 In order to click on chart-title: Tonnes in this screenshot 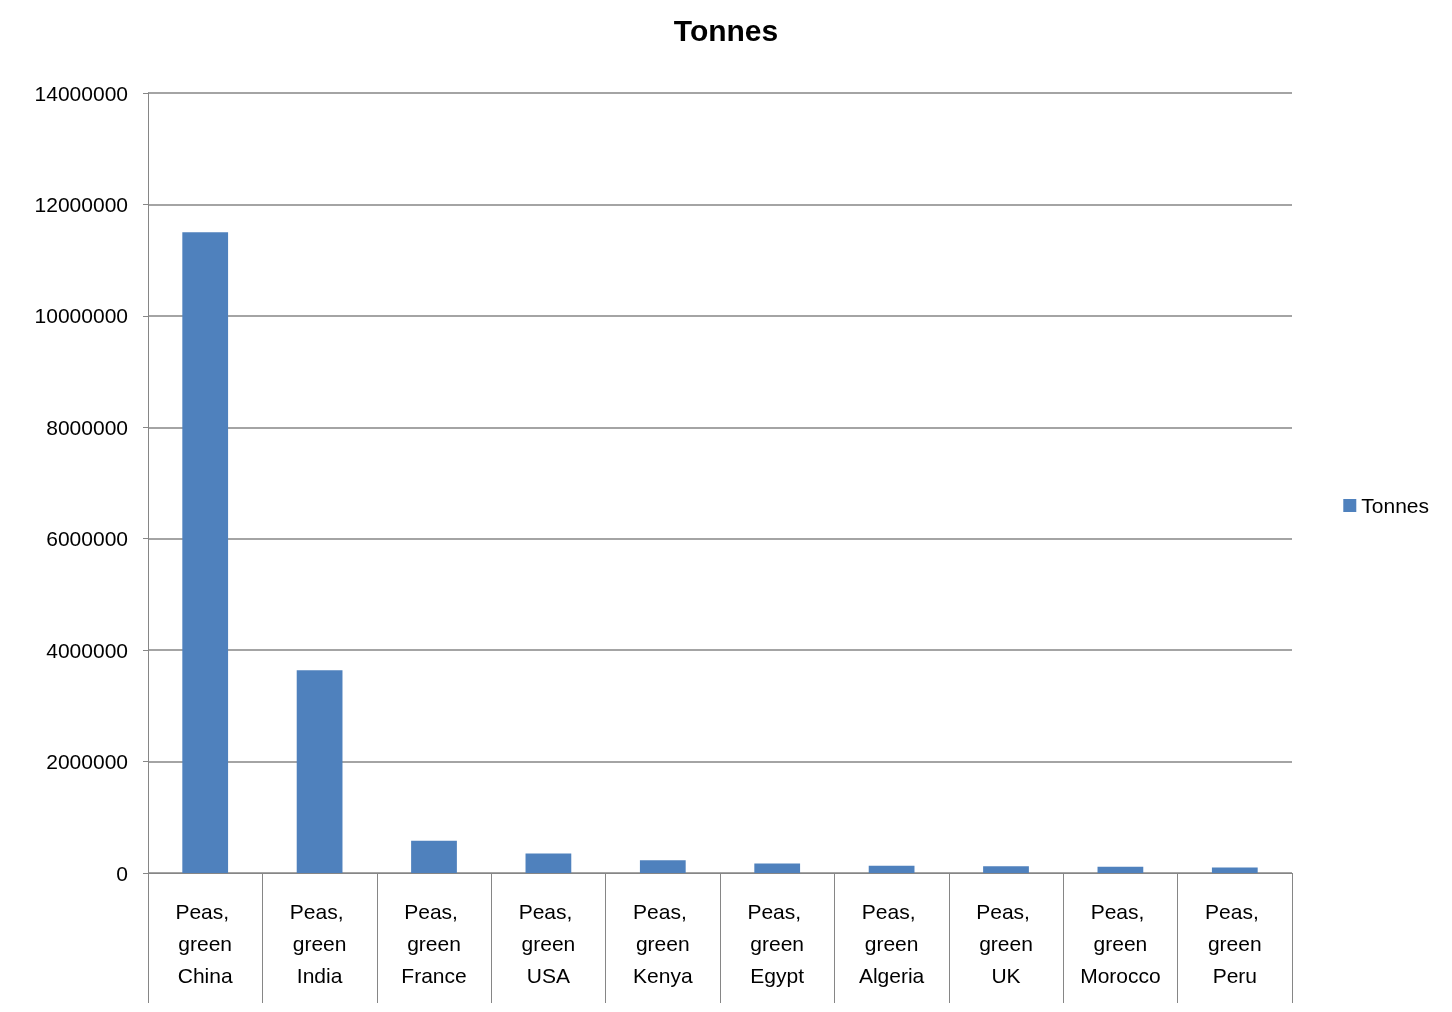, I will do `click(726, 30)`.